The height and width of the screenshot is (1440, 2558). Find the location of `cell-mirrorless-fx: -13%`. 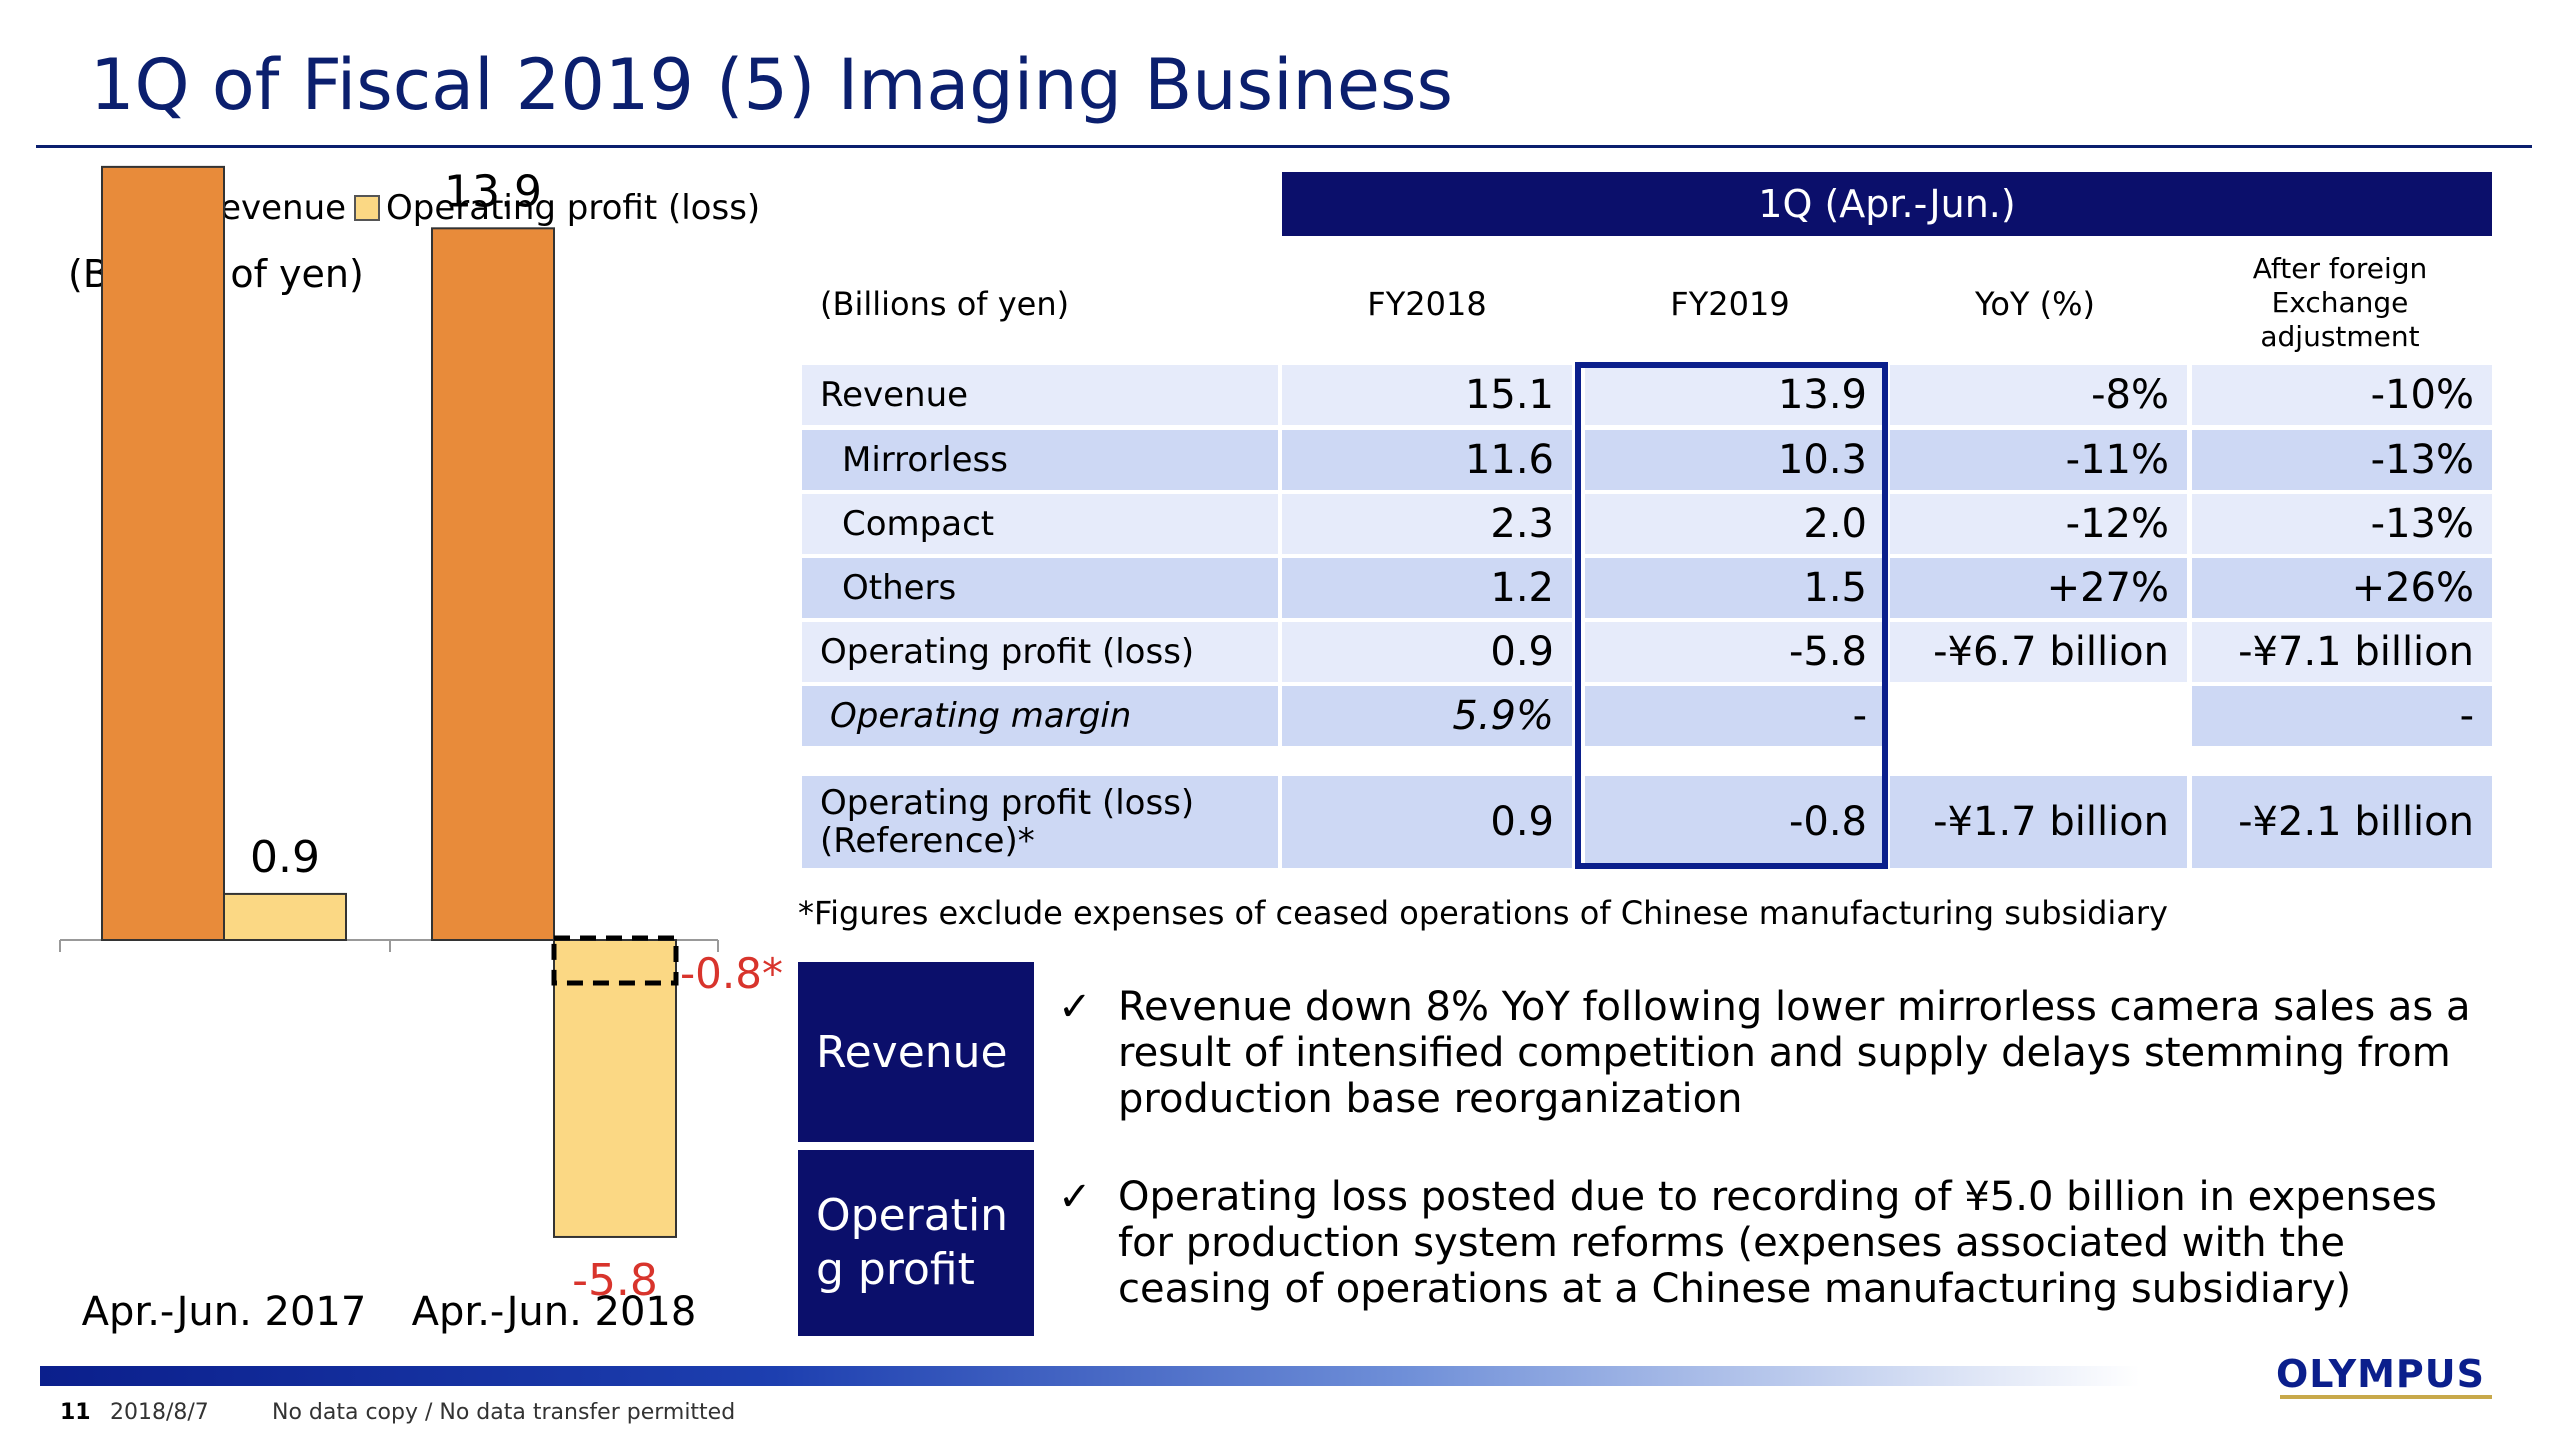

cell-mirrorless-fx: -13% is located at coordinates (2342, 460).